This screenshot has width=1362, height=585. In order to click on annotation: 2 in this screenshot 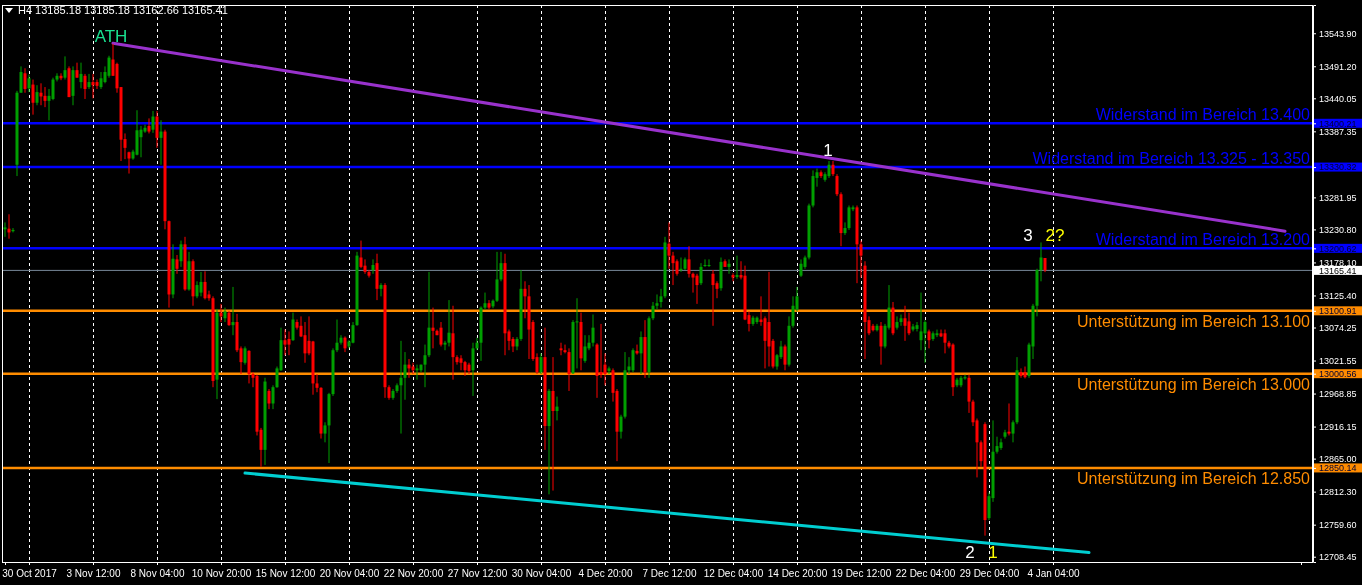, I will do `click(970, 553)`.